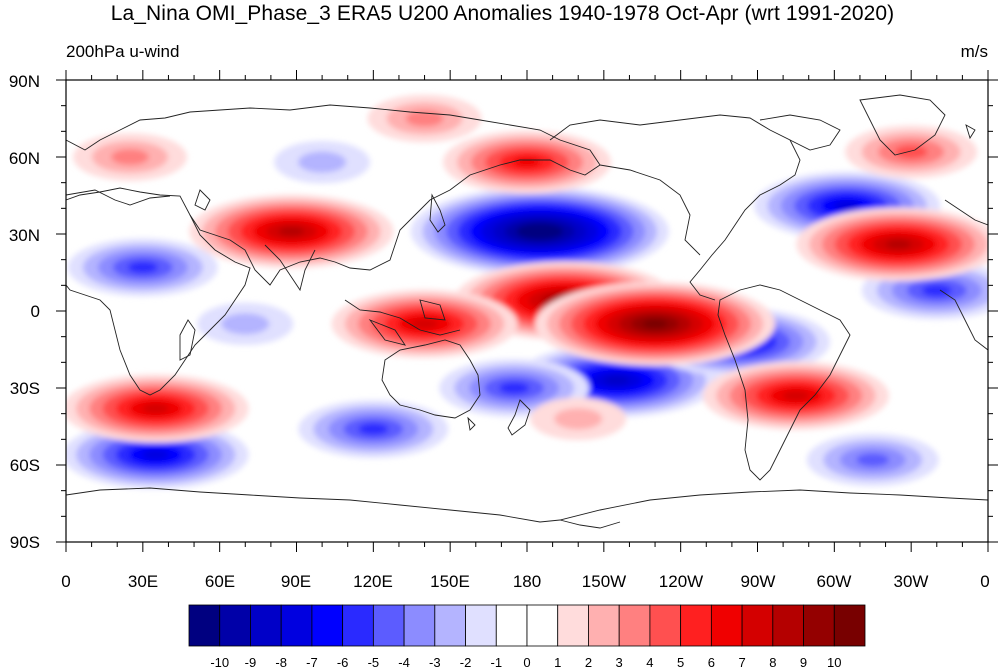 The width and height of the screenshot is (1005, 672). I want to click on colorbar-label: -5, so click(373, 662).